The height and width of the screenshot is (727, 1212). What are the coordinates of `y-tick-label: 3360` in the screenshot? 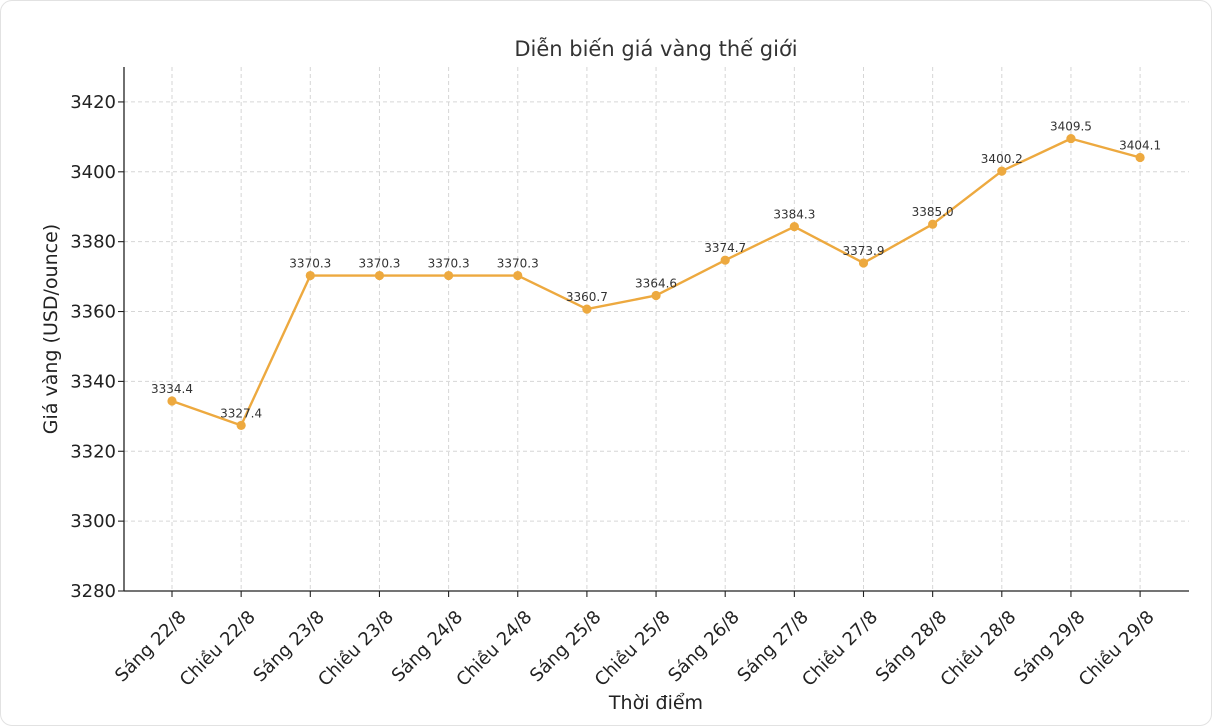 It's located at (93, 312).